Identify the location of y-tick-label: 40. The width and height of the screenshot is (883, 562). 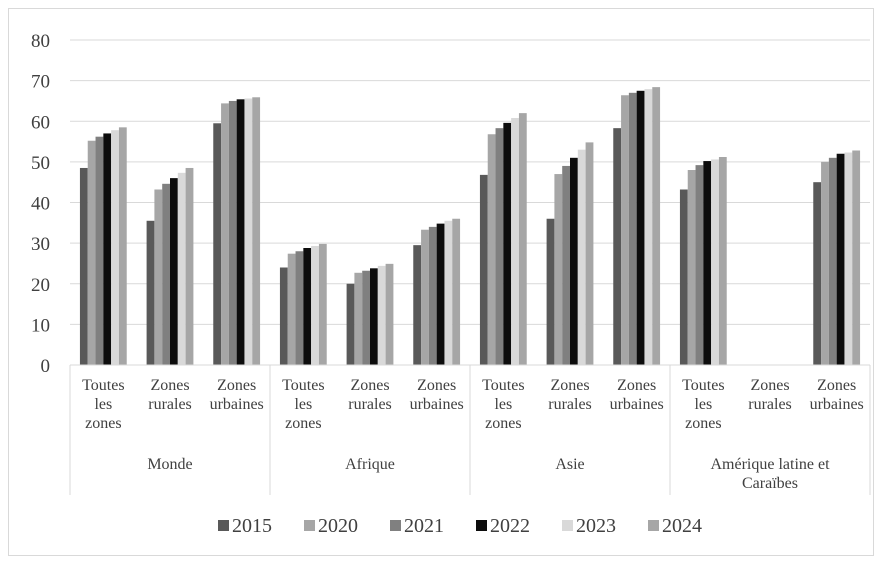
(40, 204).